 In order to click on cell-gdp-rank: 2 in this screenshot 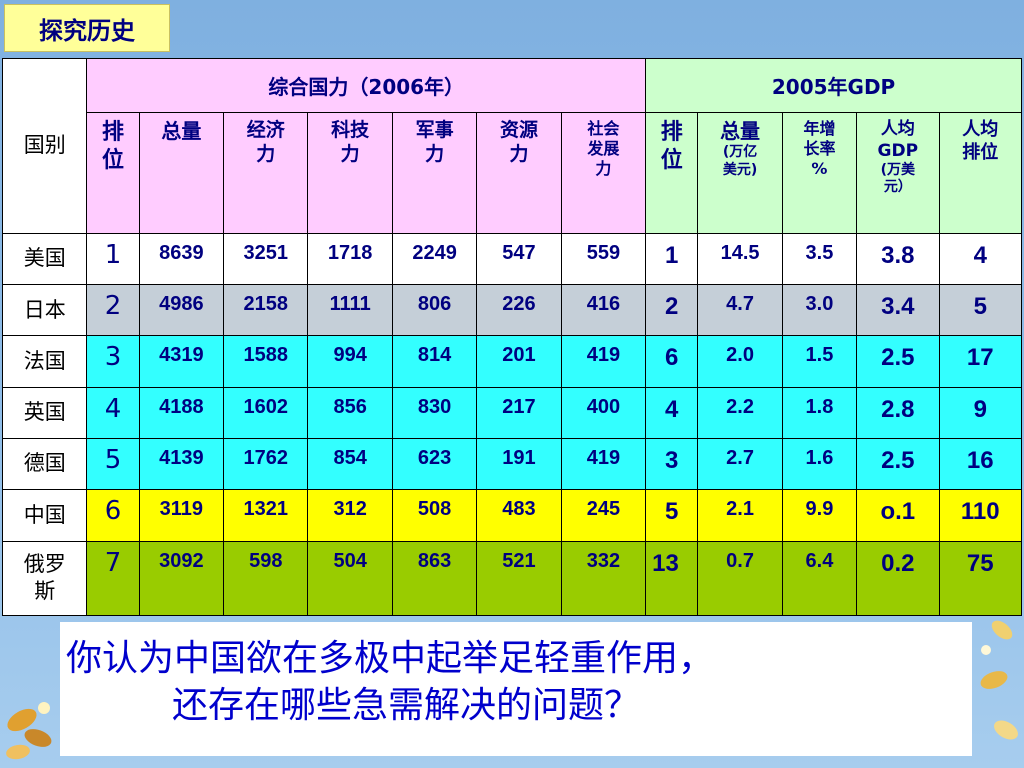, I will do `click(672, 310)`.